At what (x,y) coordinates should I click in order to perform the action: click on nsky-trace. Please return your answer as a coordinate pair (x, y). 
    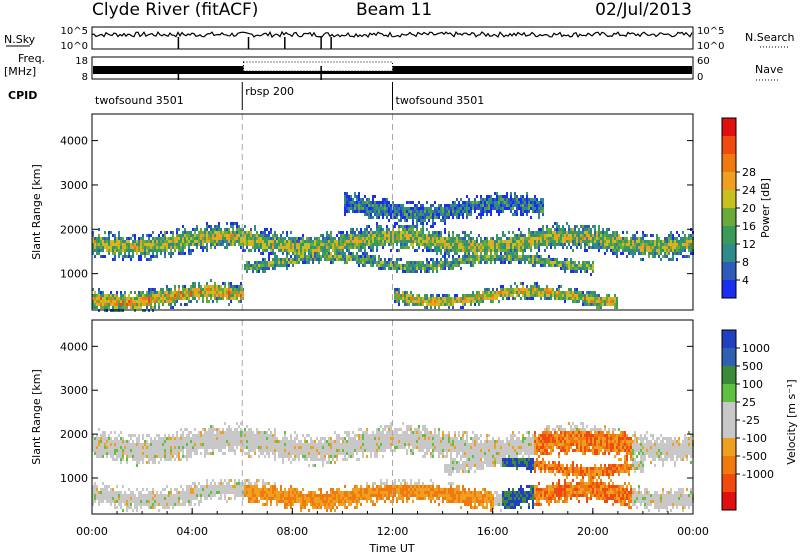
    Looking at the image, I should click on (392, 39).